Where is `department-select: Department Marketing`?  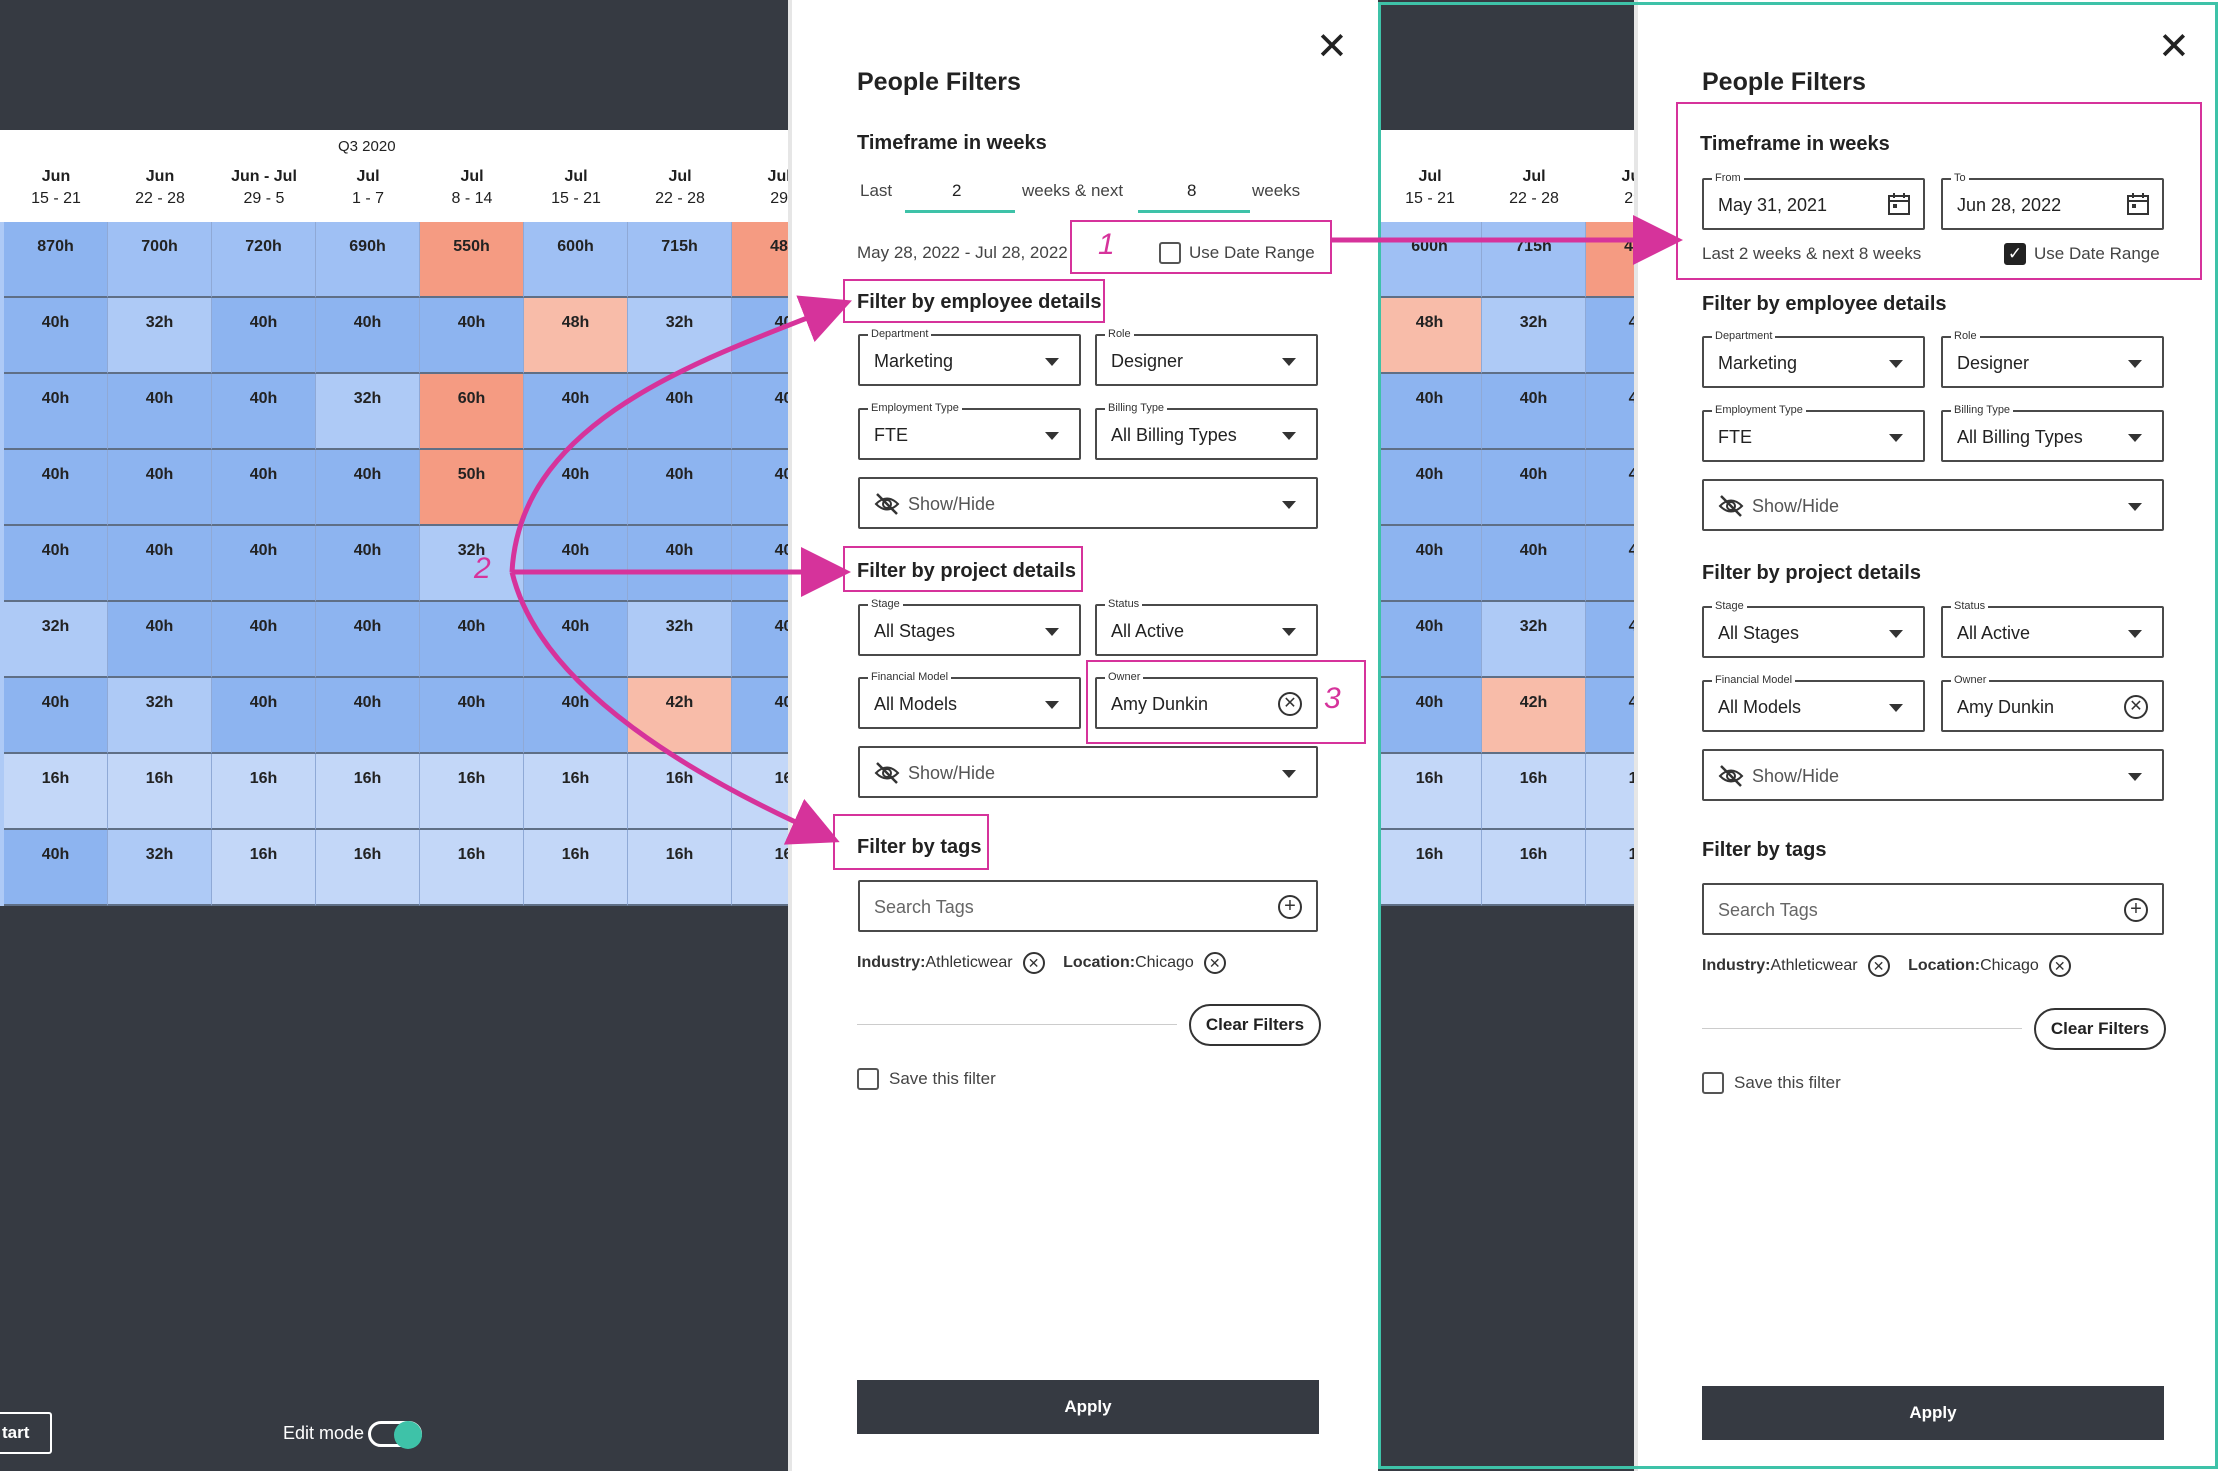 department-select: Department Marketing is located at coordinates (969, 356).